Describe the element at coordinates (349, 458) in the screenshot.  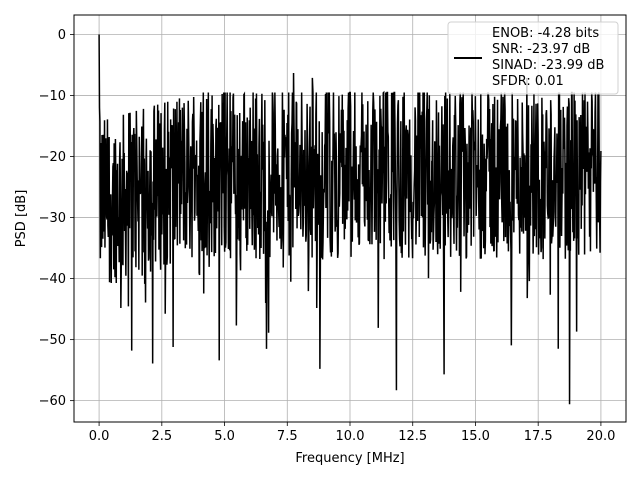
I see `x-axis-label: Frequency [MHz]` at that location.